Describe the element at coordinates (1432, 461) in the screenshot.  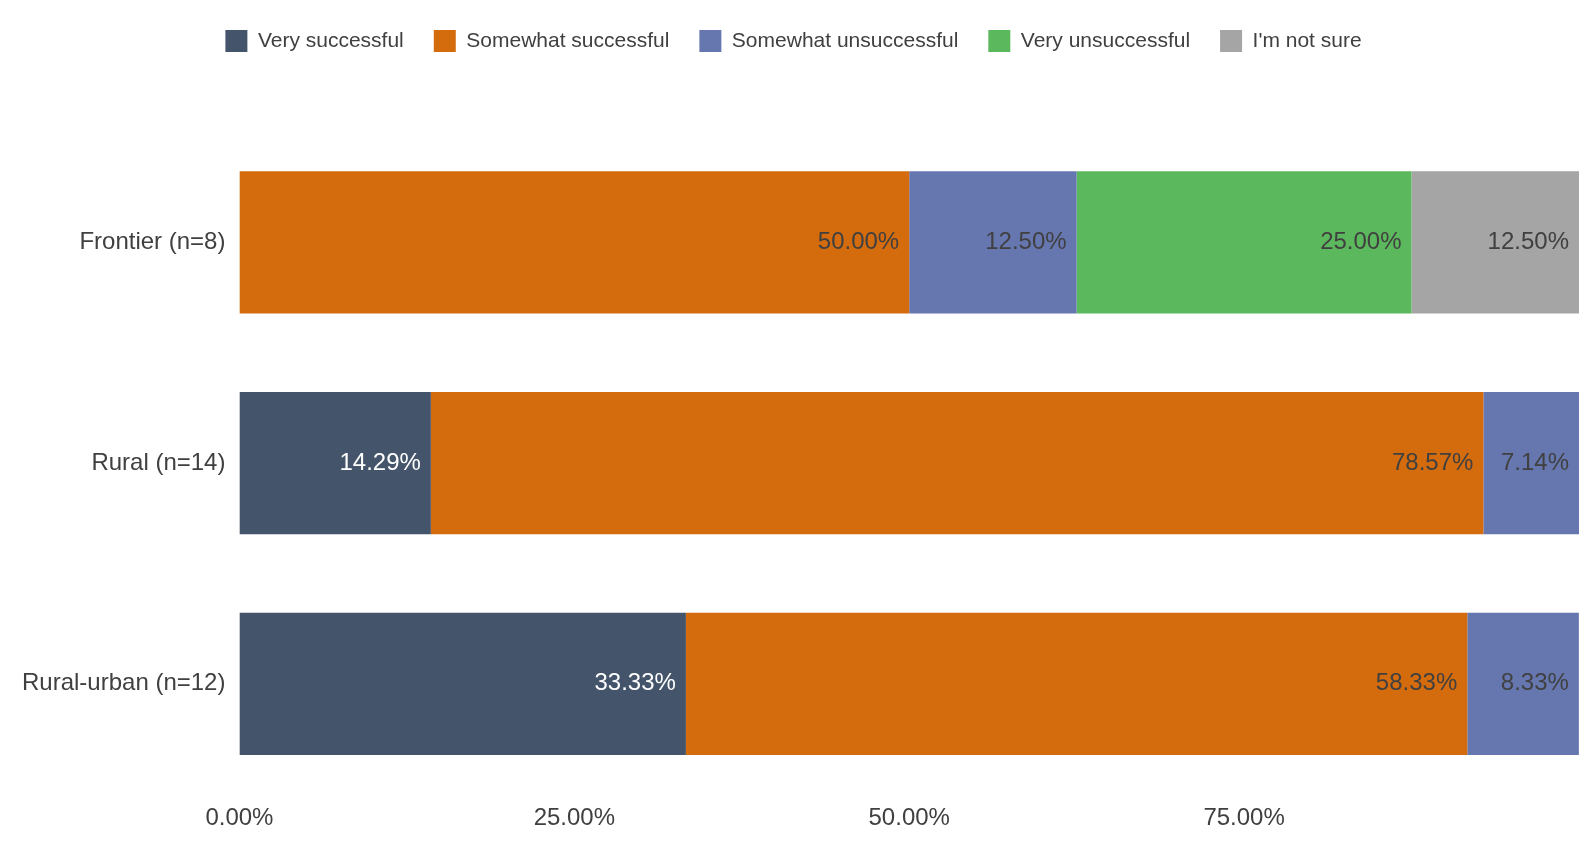
I see `data-label: 78.57%` at that location.